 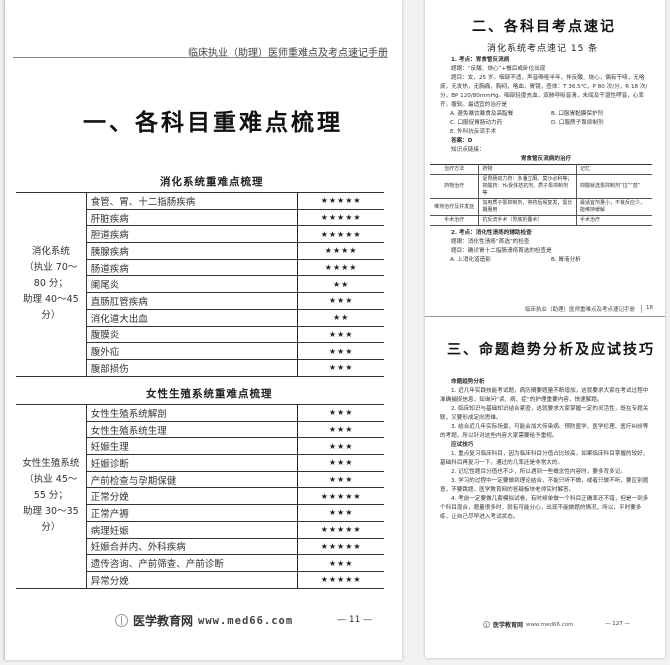 What do you see at coordinates (468, 382) in the screenshot?
I see `section-heading: 命题趋势分析` at bounding box center [468, 382].